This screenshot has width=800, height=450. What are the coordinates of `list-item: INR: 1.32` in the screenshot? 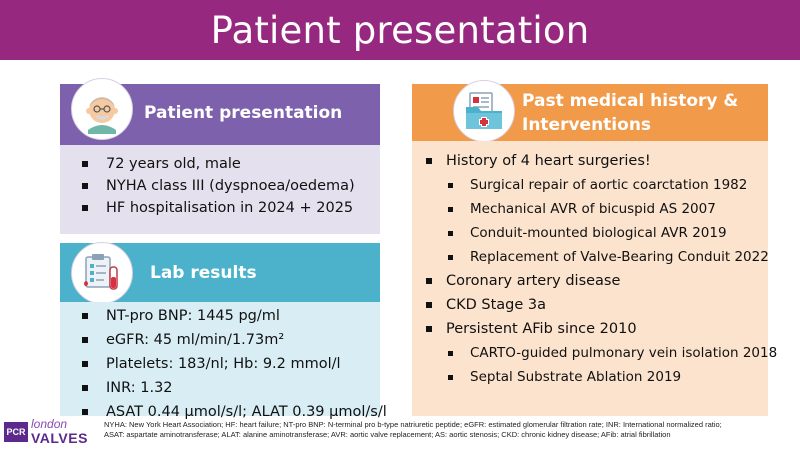 It's located at (234, 388).